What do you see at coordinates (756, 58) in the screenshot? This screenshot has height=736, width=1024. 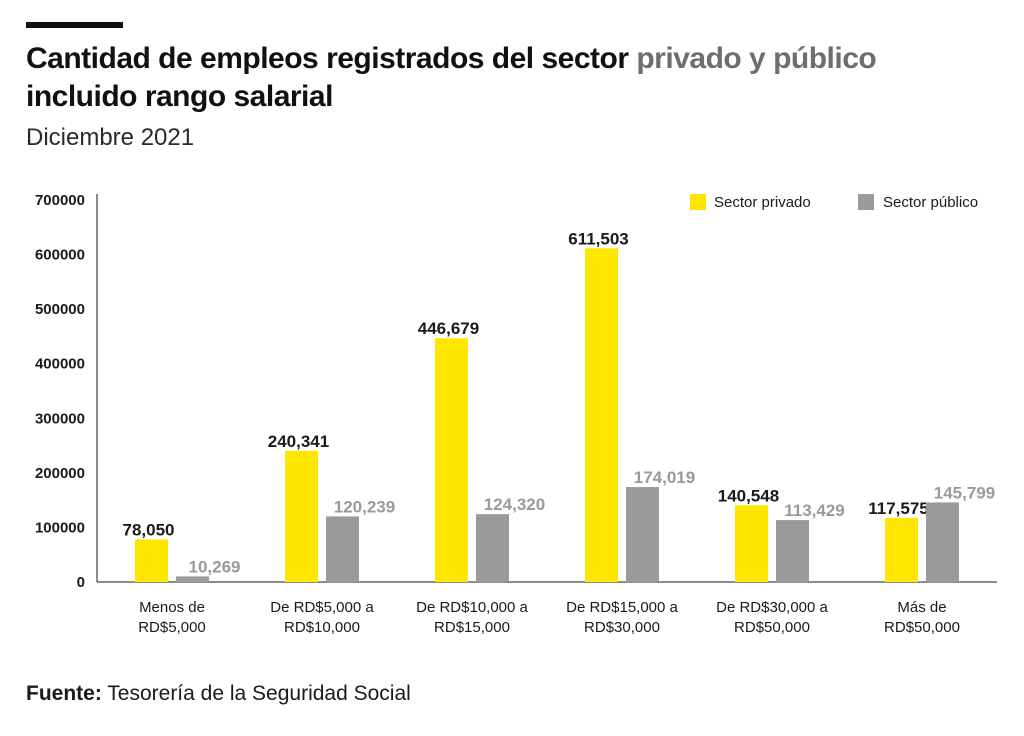 I see `title-highlight: privado y público` at bounding box center [756, 58].